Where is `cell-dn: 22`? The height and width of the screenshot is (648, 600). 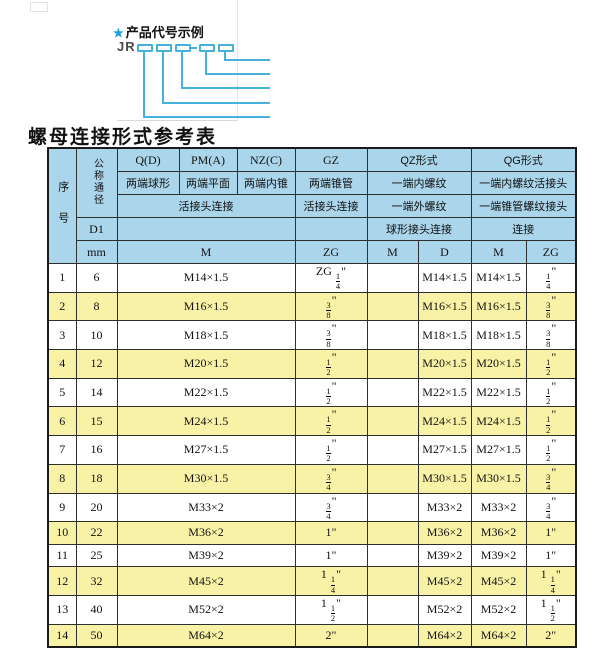
cell-dn: 22 is located at coordinates (96, 533).